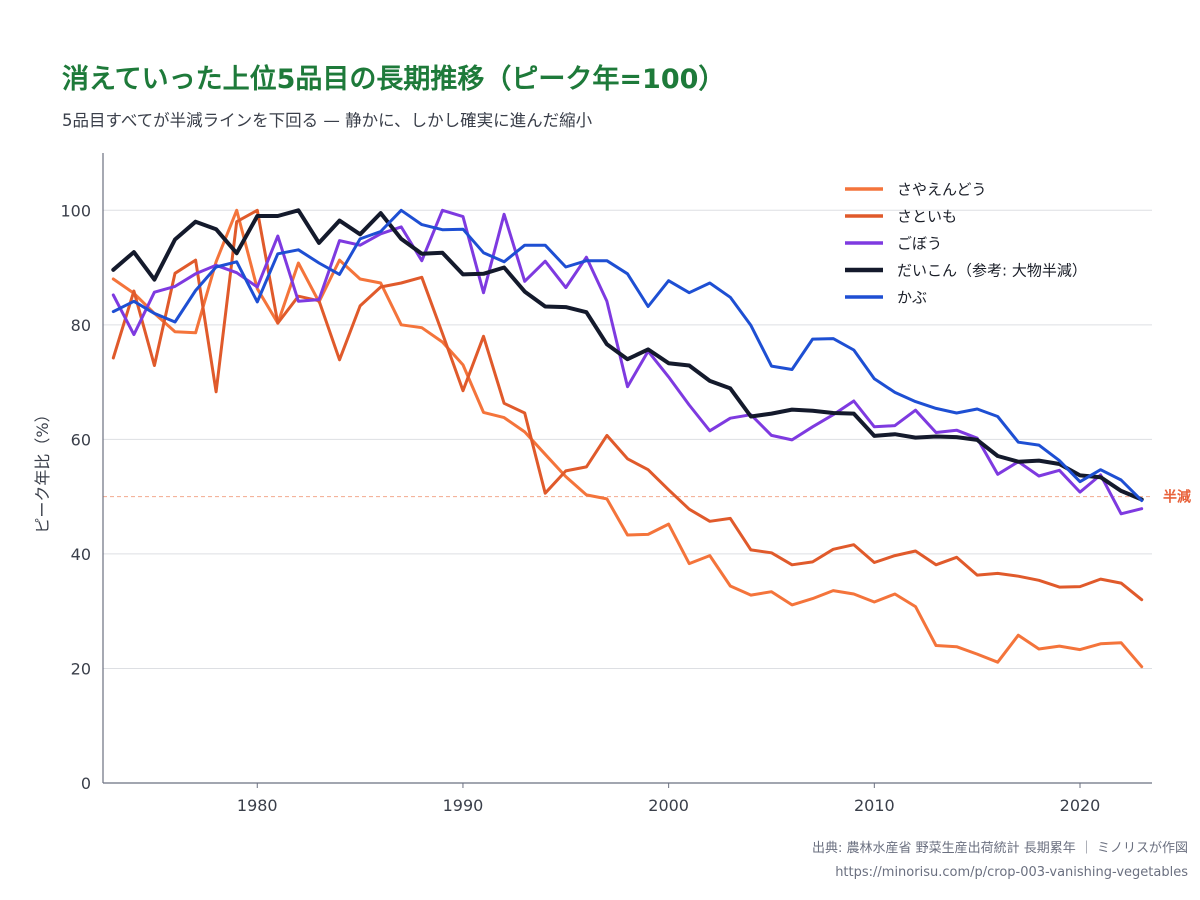 The height and width of the screenshot is (900, 1200). What do you see at coordinates (942, 190) in the screenshot?
I see `legend-label-1: さやえんどう` at bounding box center [942, 190].